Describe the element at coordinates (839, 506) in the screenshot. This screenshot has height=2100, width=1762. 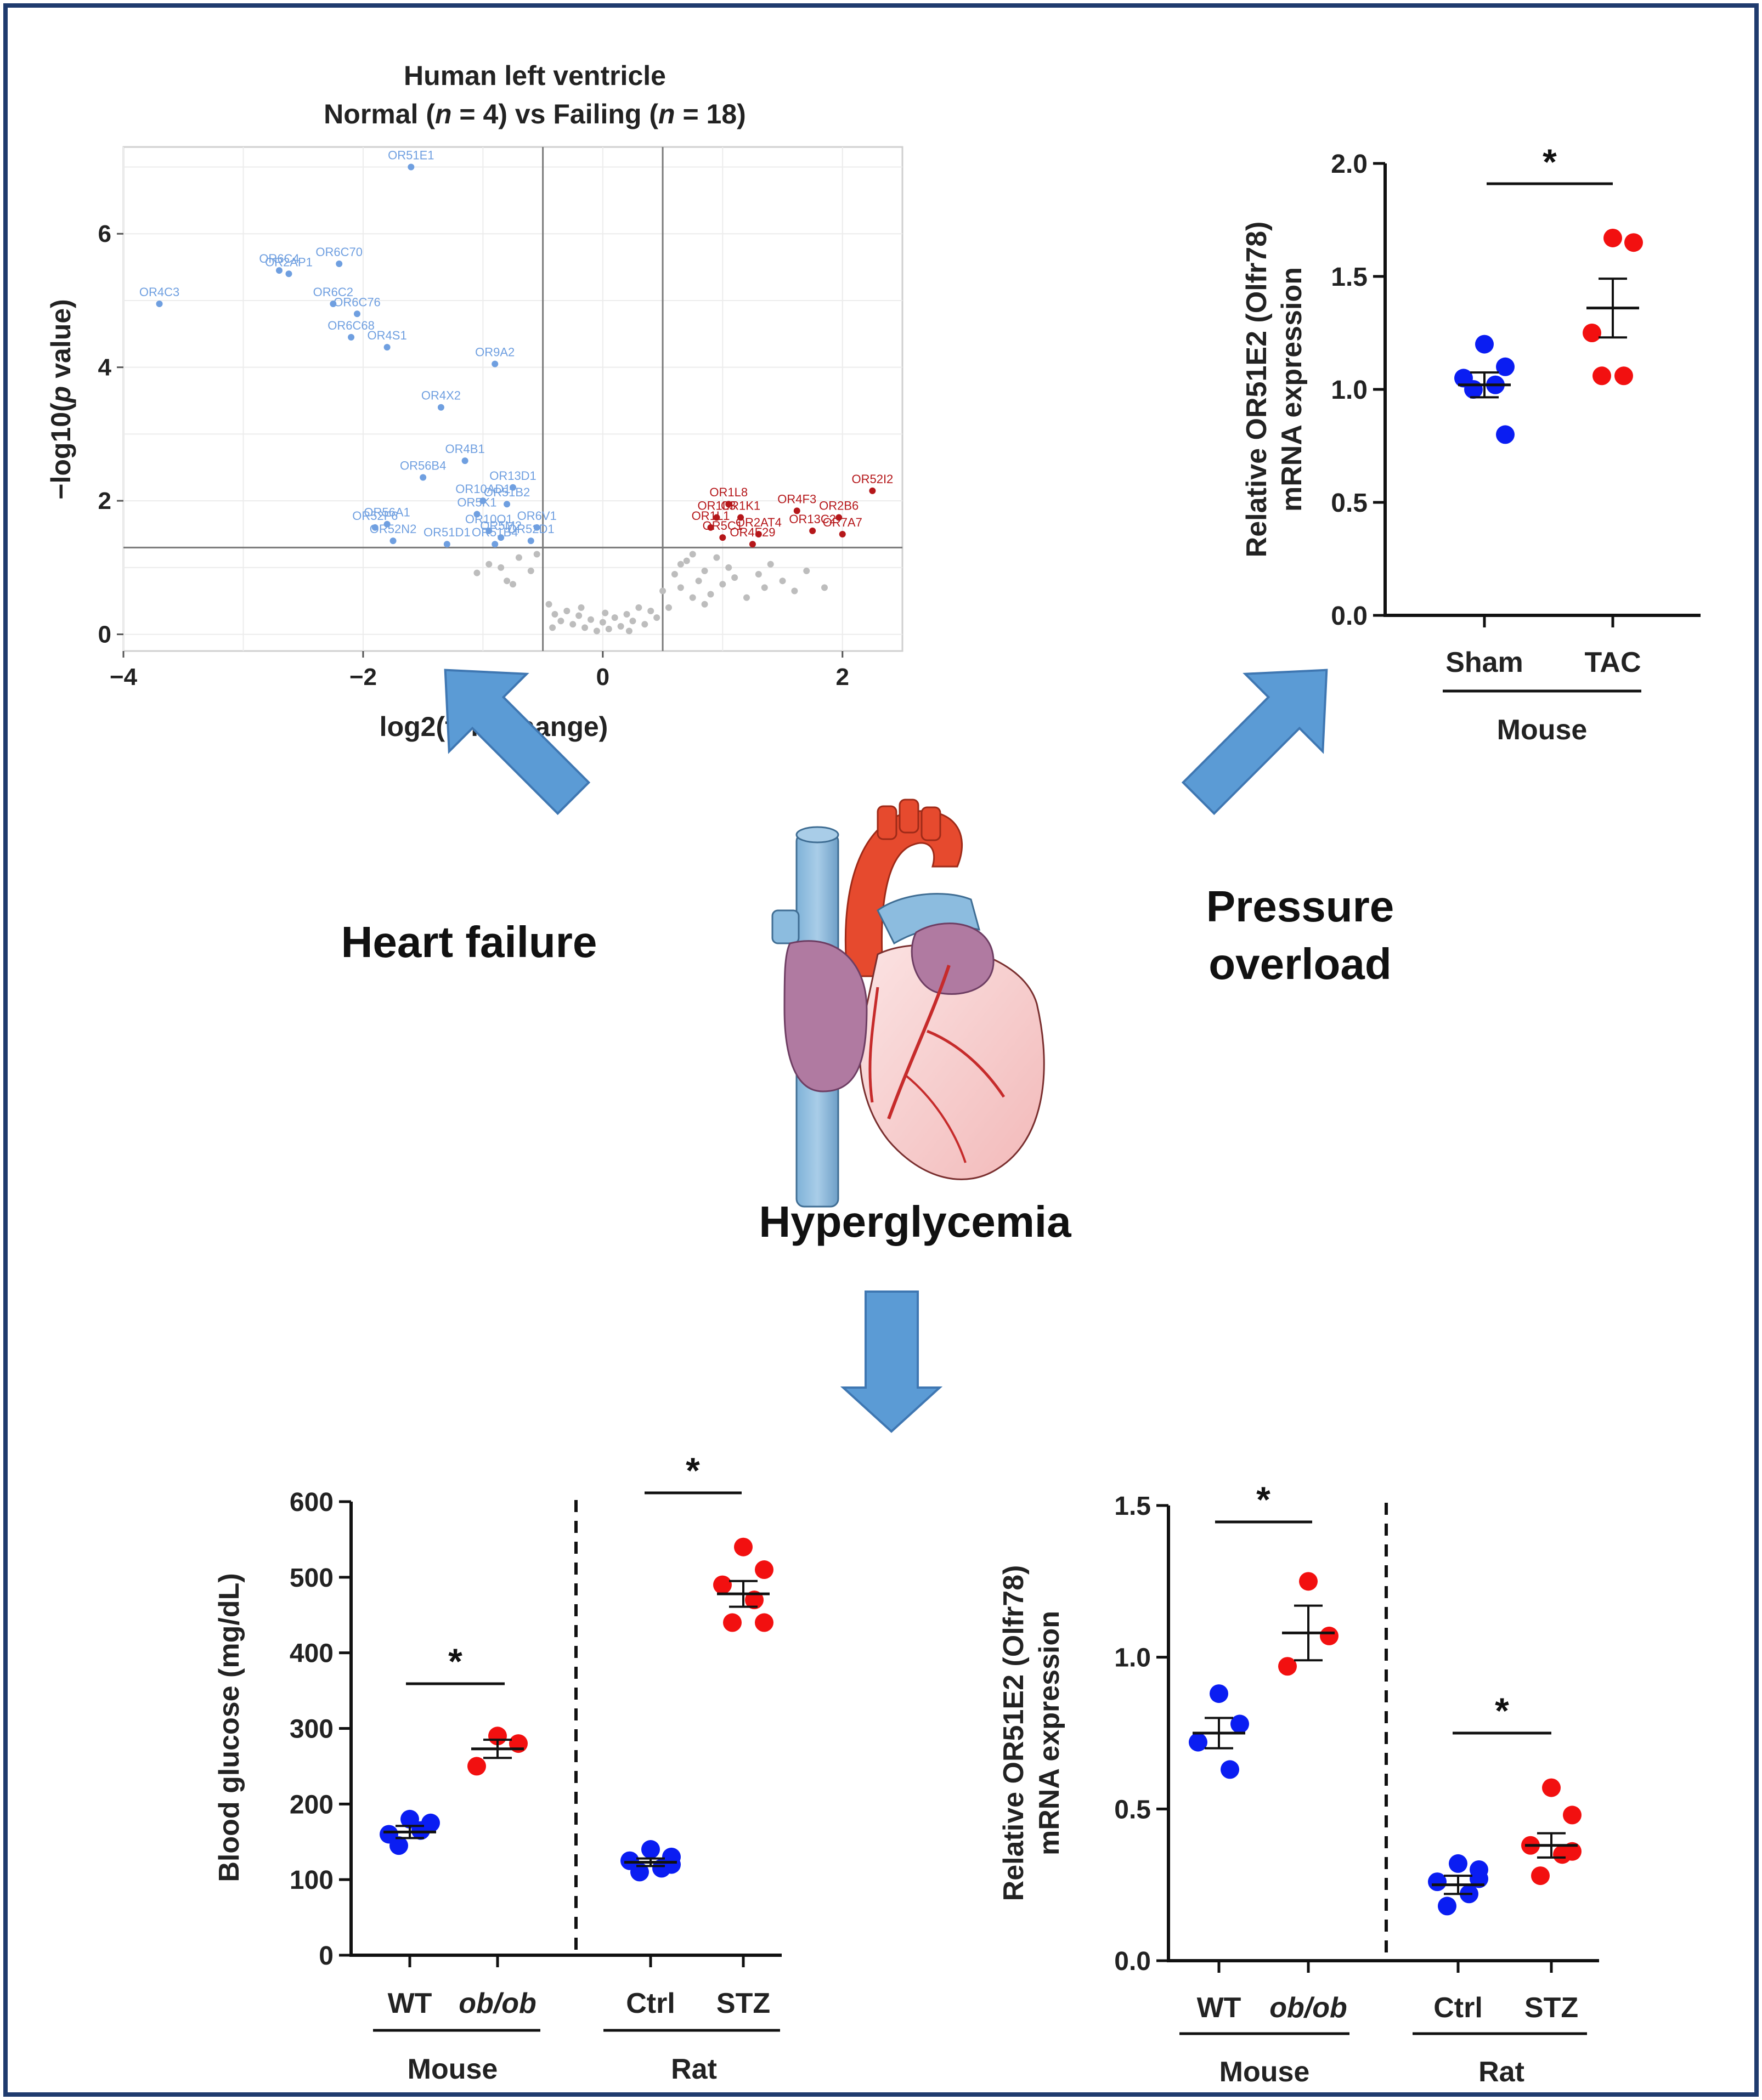
I see `volcano-point-label: OR2B6` at that location.